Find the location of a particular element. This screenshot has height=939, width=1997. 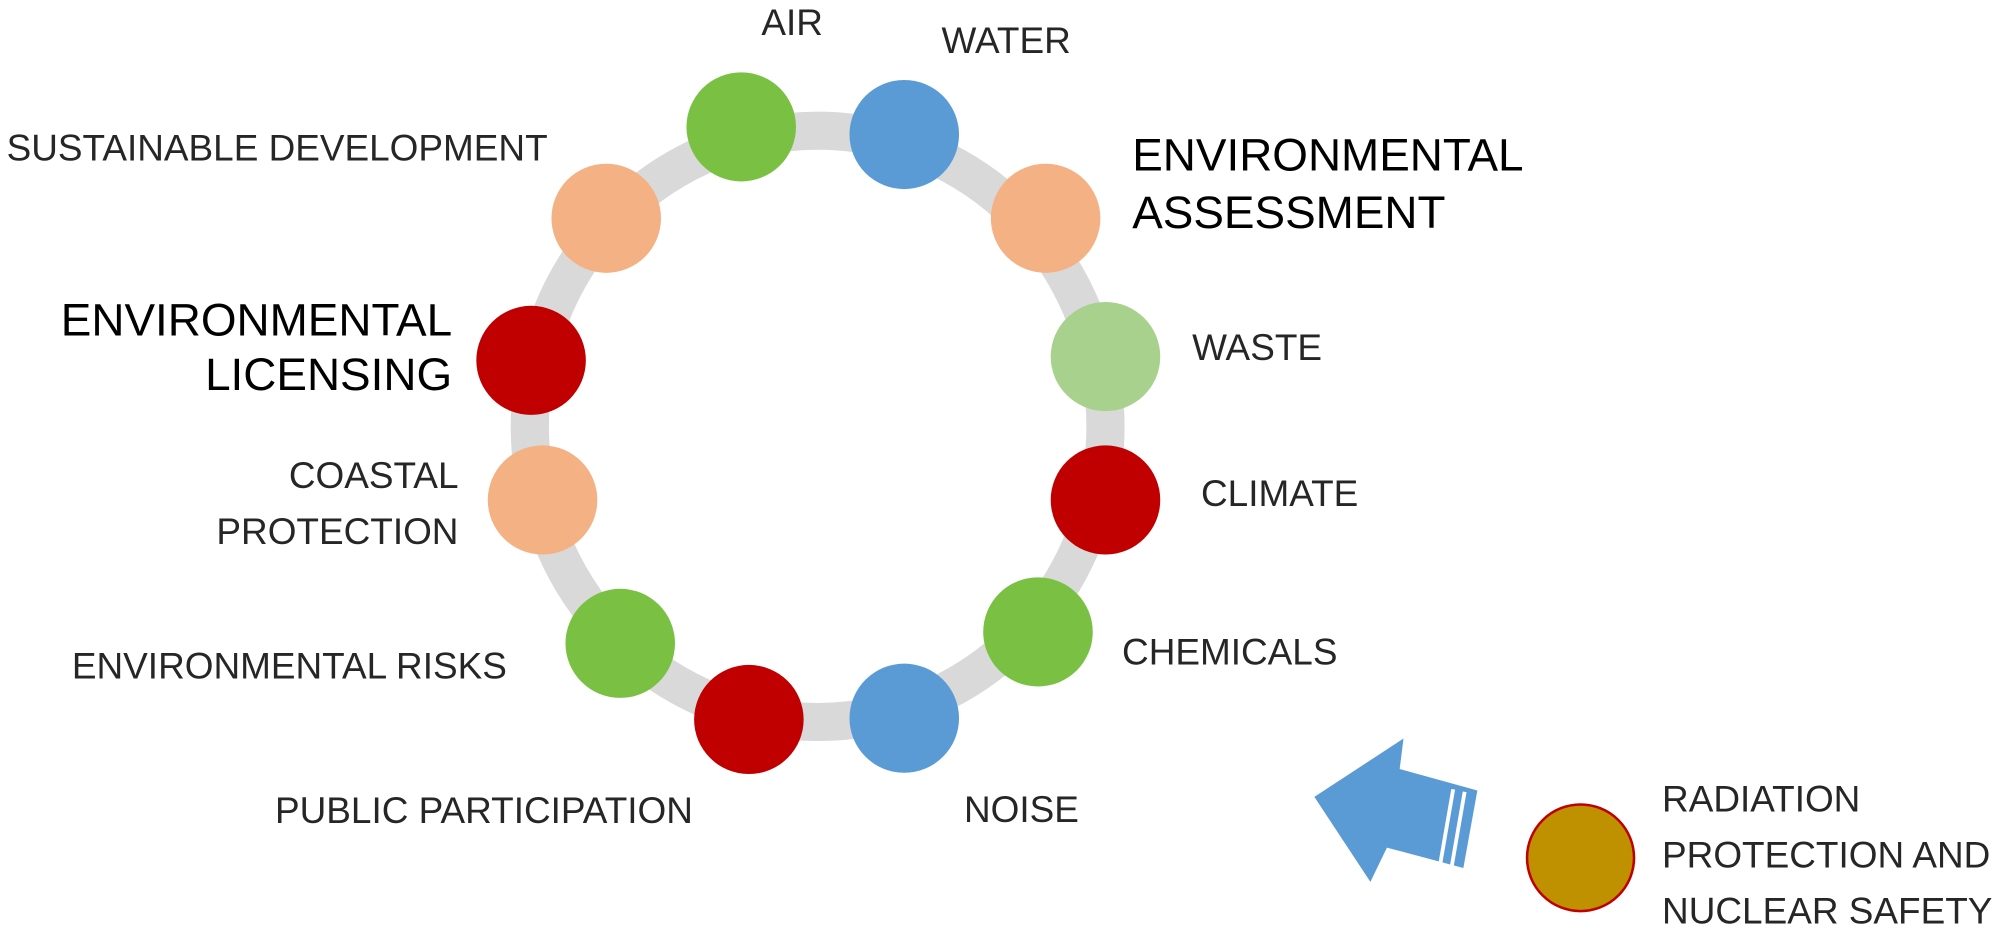

node-label: LICENSING is located at coordinates (328, 374).